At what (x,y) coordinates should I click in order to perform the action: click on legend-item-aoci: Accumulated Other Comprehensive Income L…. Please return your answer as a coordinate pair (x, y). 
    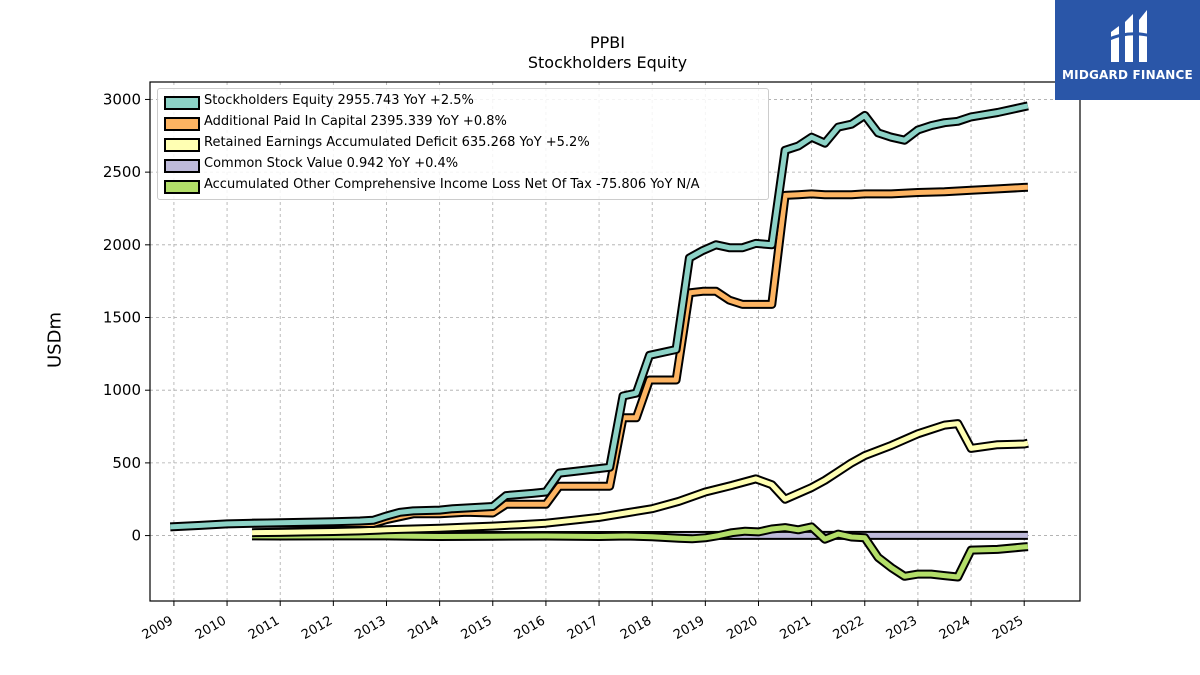
    Looking at the image, I should click on (458, 186).